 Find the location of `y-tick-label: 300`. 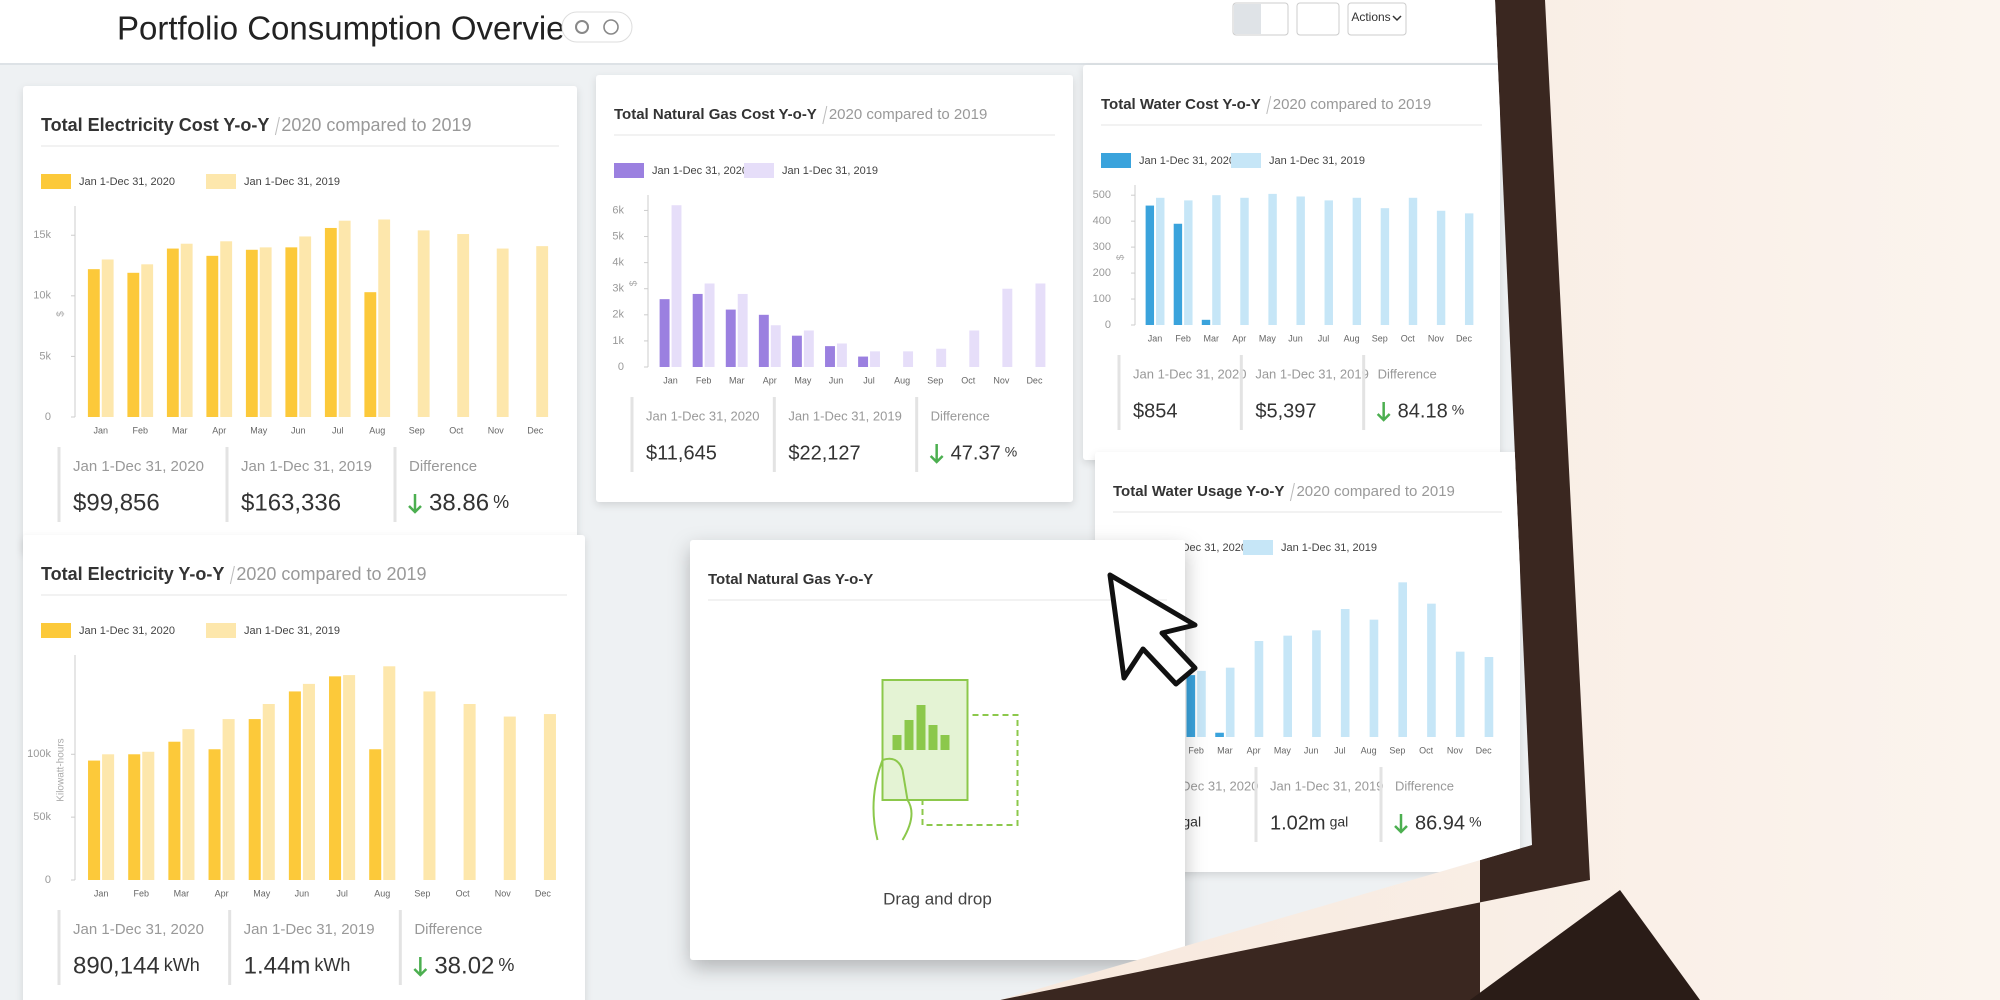

y-tick-label: 300 is located at coordinates (1102, 247).